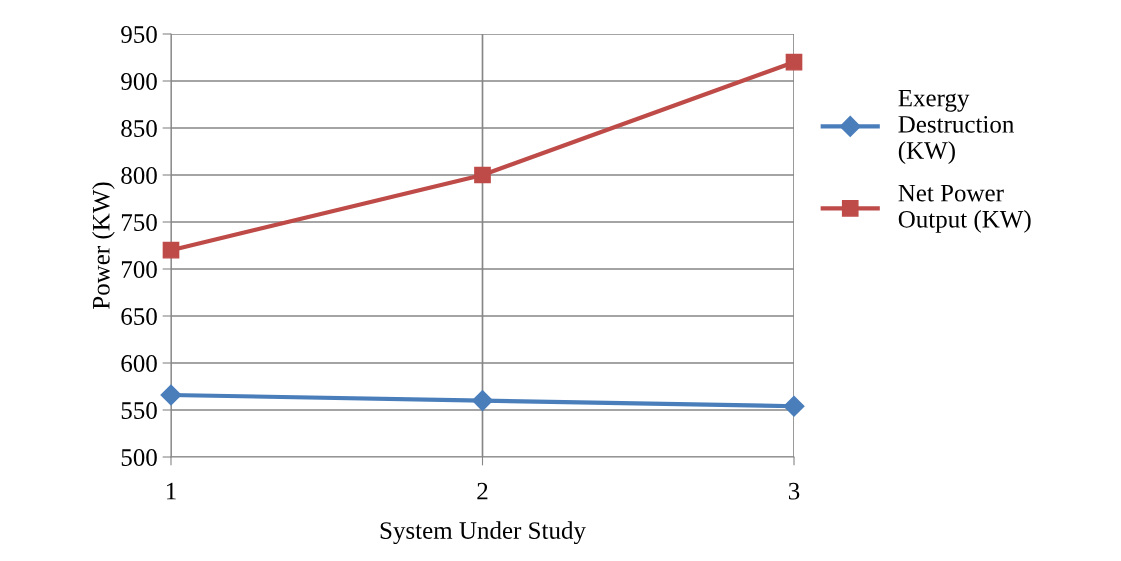 The height and width of the screenshot is (561, 1121). I want to click on y-tick-label: 650, so click(139, 316).